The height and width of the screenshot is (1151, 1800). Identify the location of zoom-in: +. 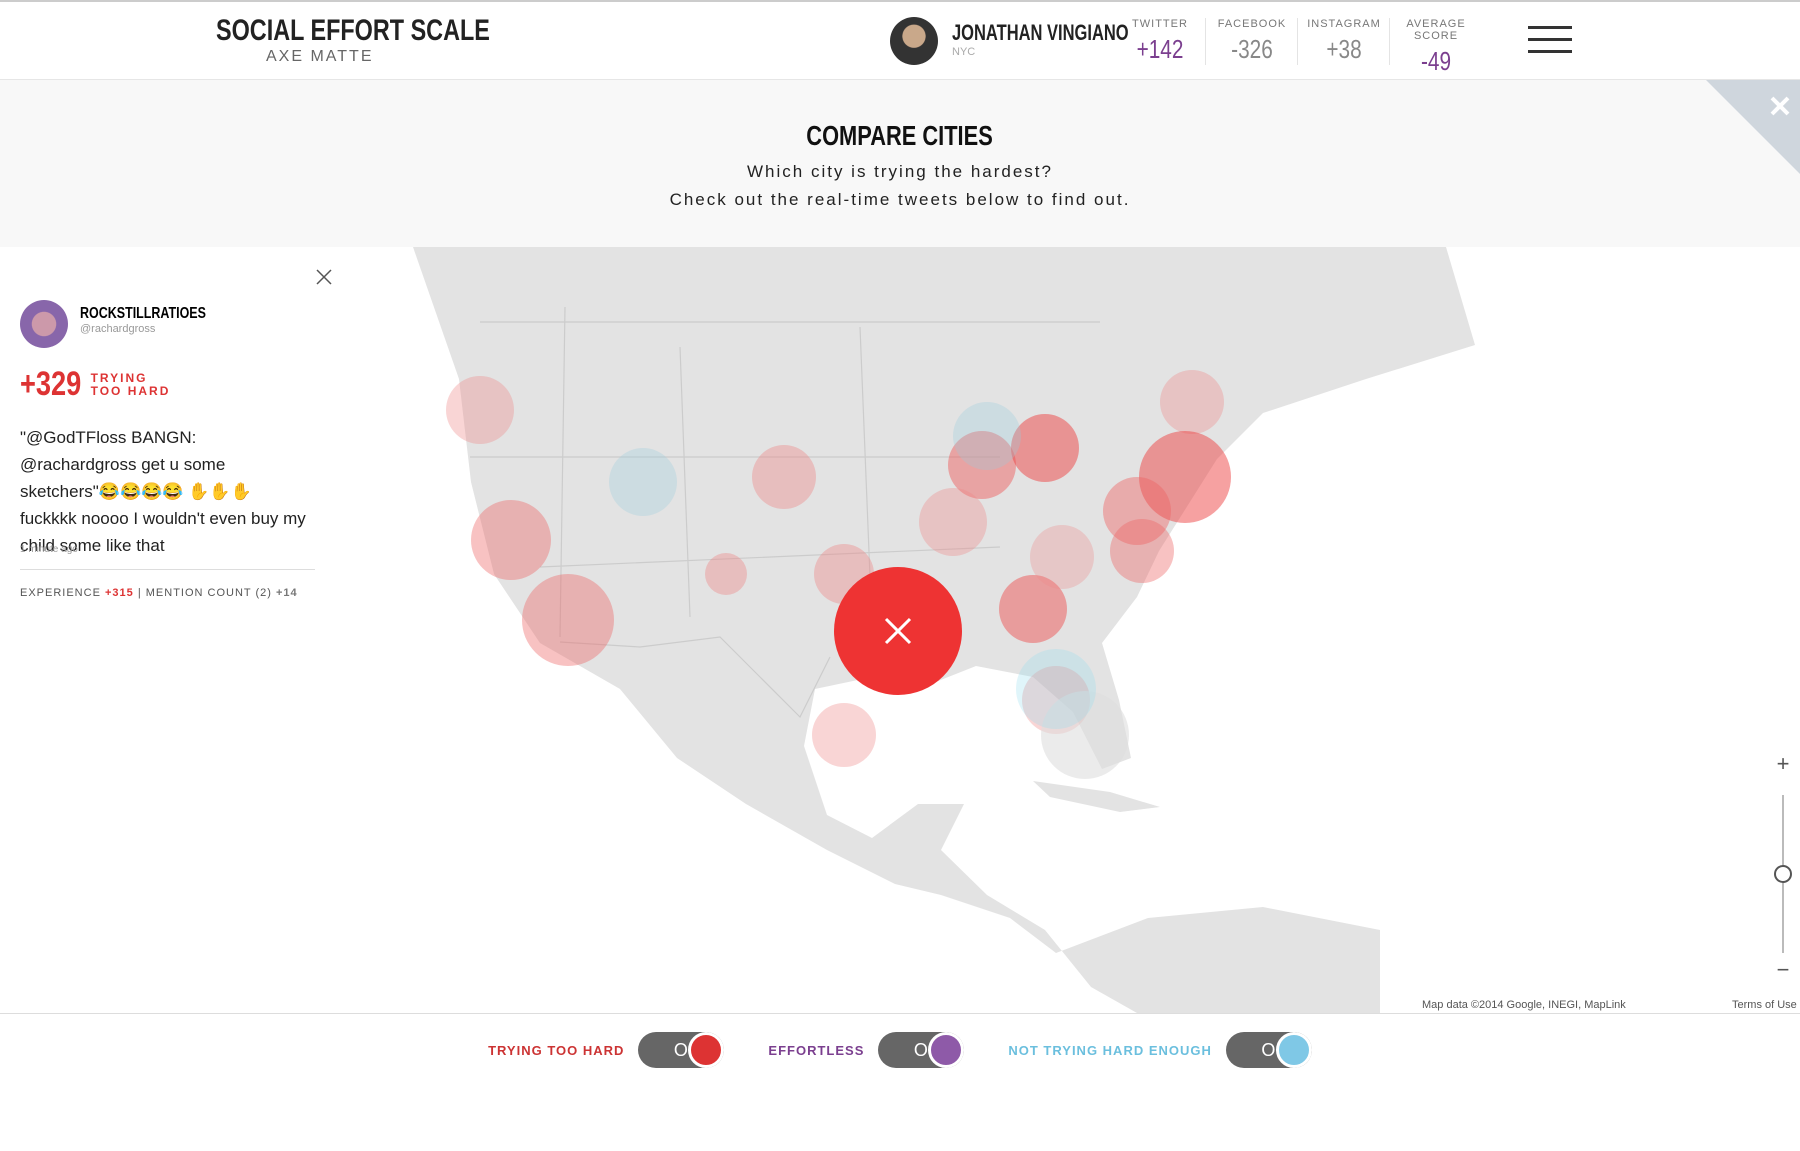
(1783, 763).